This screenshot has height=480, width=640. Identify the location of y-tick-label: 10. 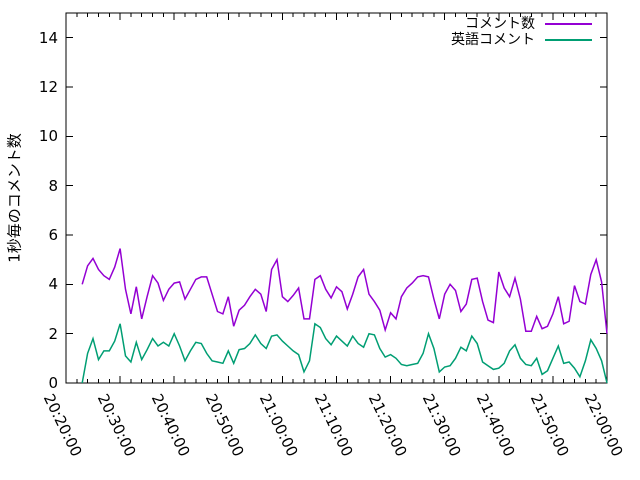
(48, 136).